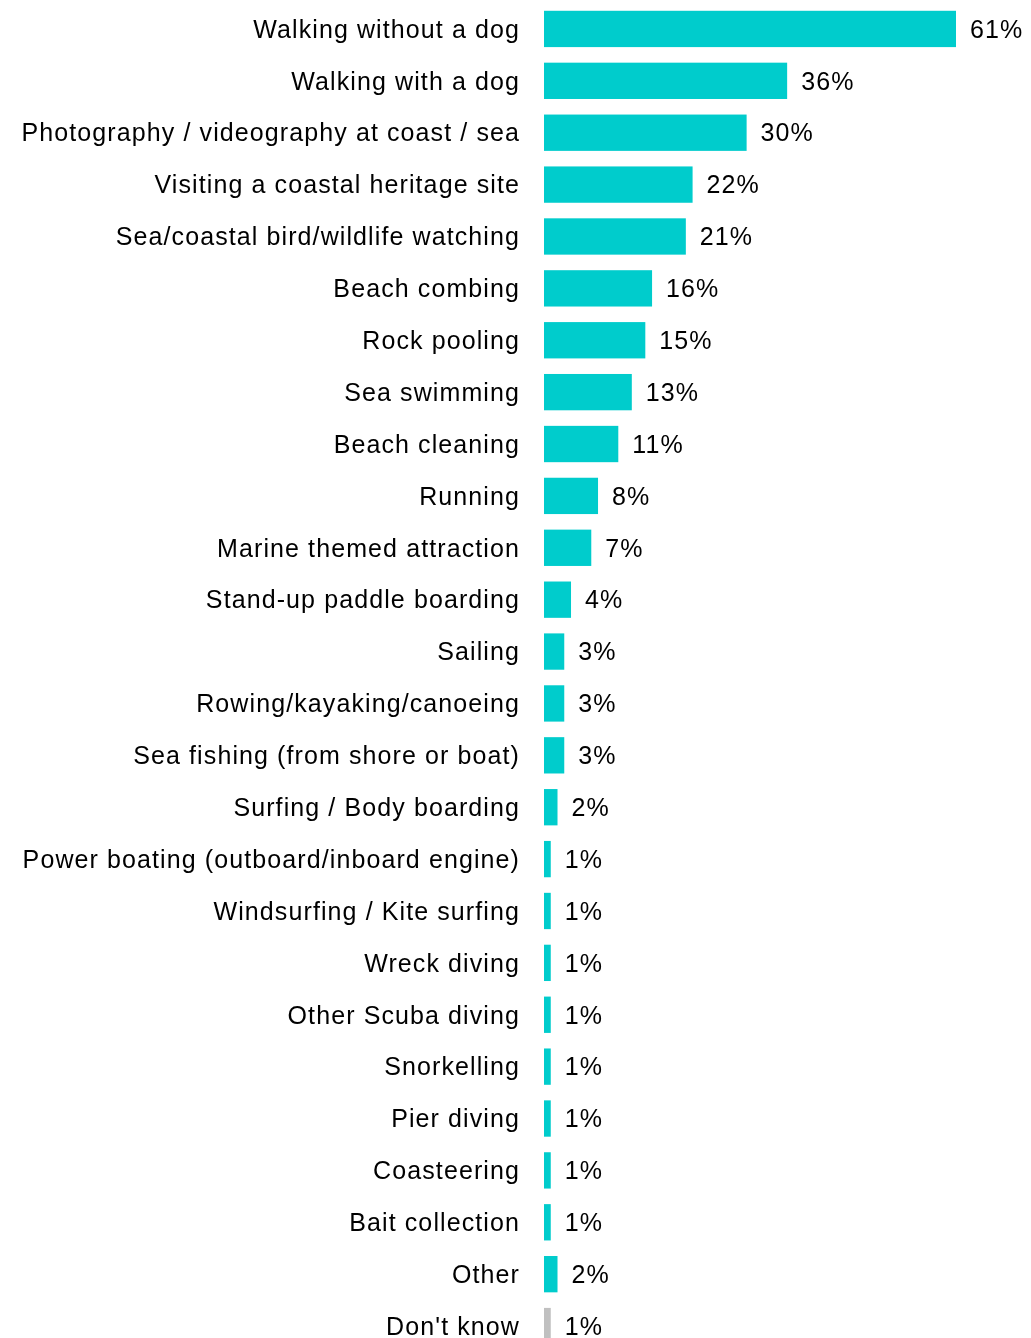  What do you see at coordinates (455, 1118) in the screenshot?
I see `y-tick-label: Pier diving` at bounding box center [455, 1118].